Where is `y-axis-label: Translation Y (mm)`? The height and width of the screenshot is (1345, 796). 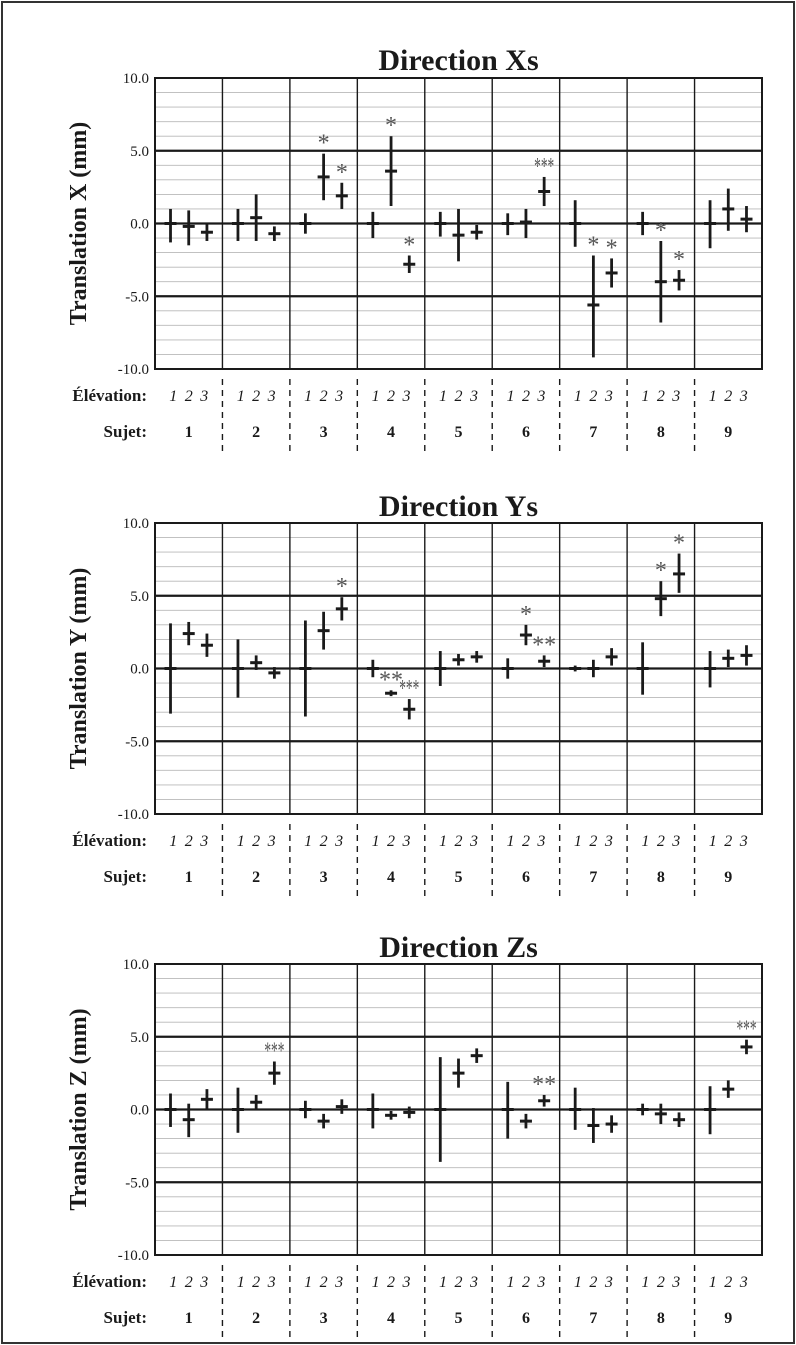 y-axis-label: Translation Y (mm) is located at coordinates (79, 669).